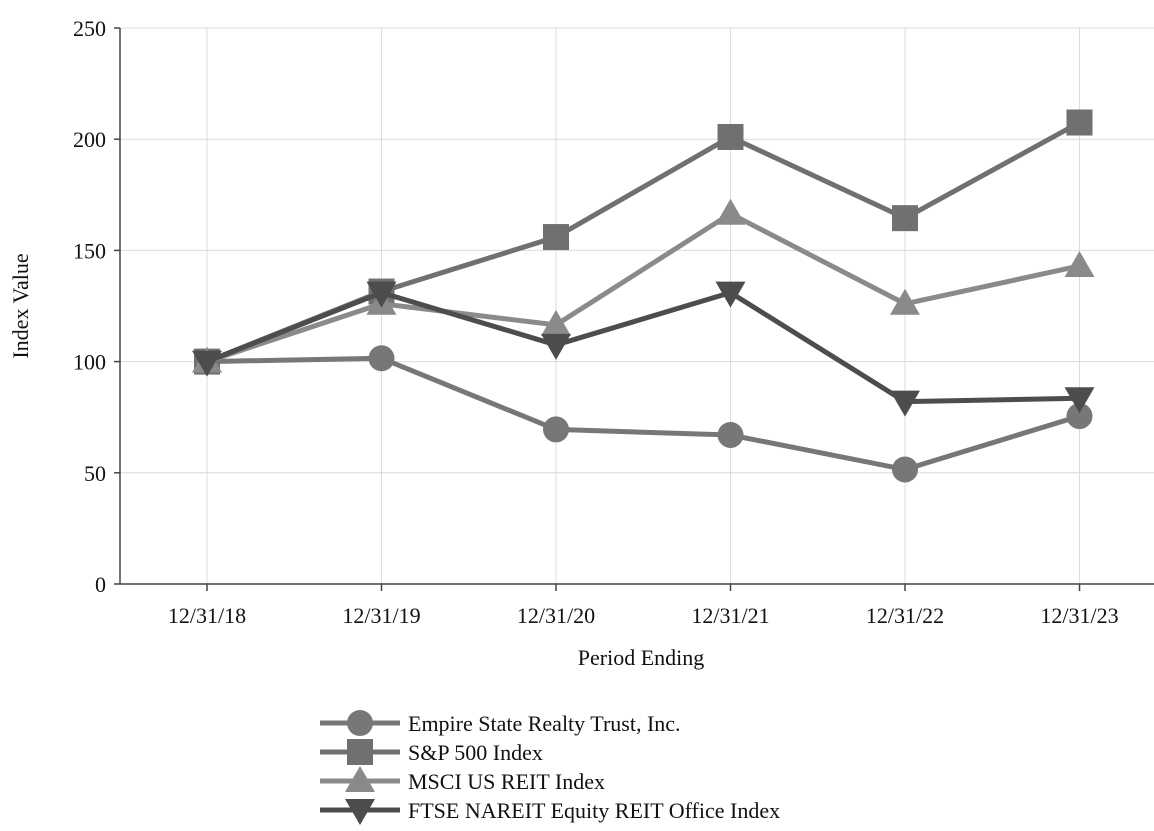 Image resolution: width=1154 pixels, height=831 pixels. I want to click on y-tick-label: 50, so click(95, 473).